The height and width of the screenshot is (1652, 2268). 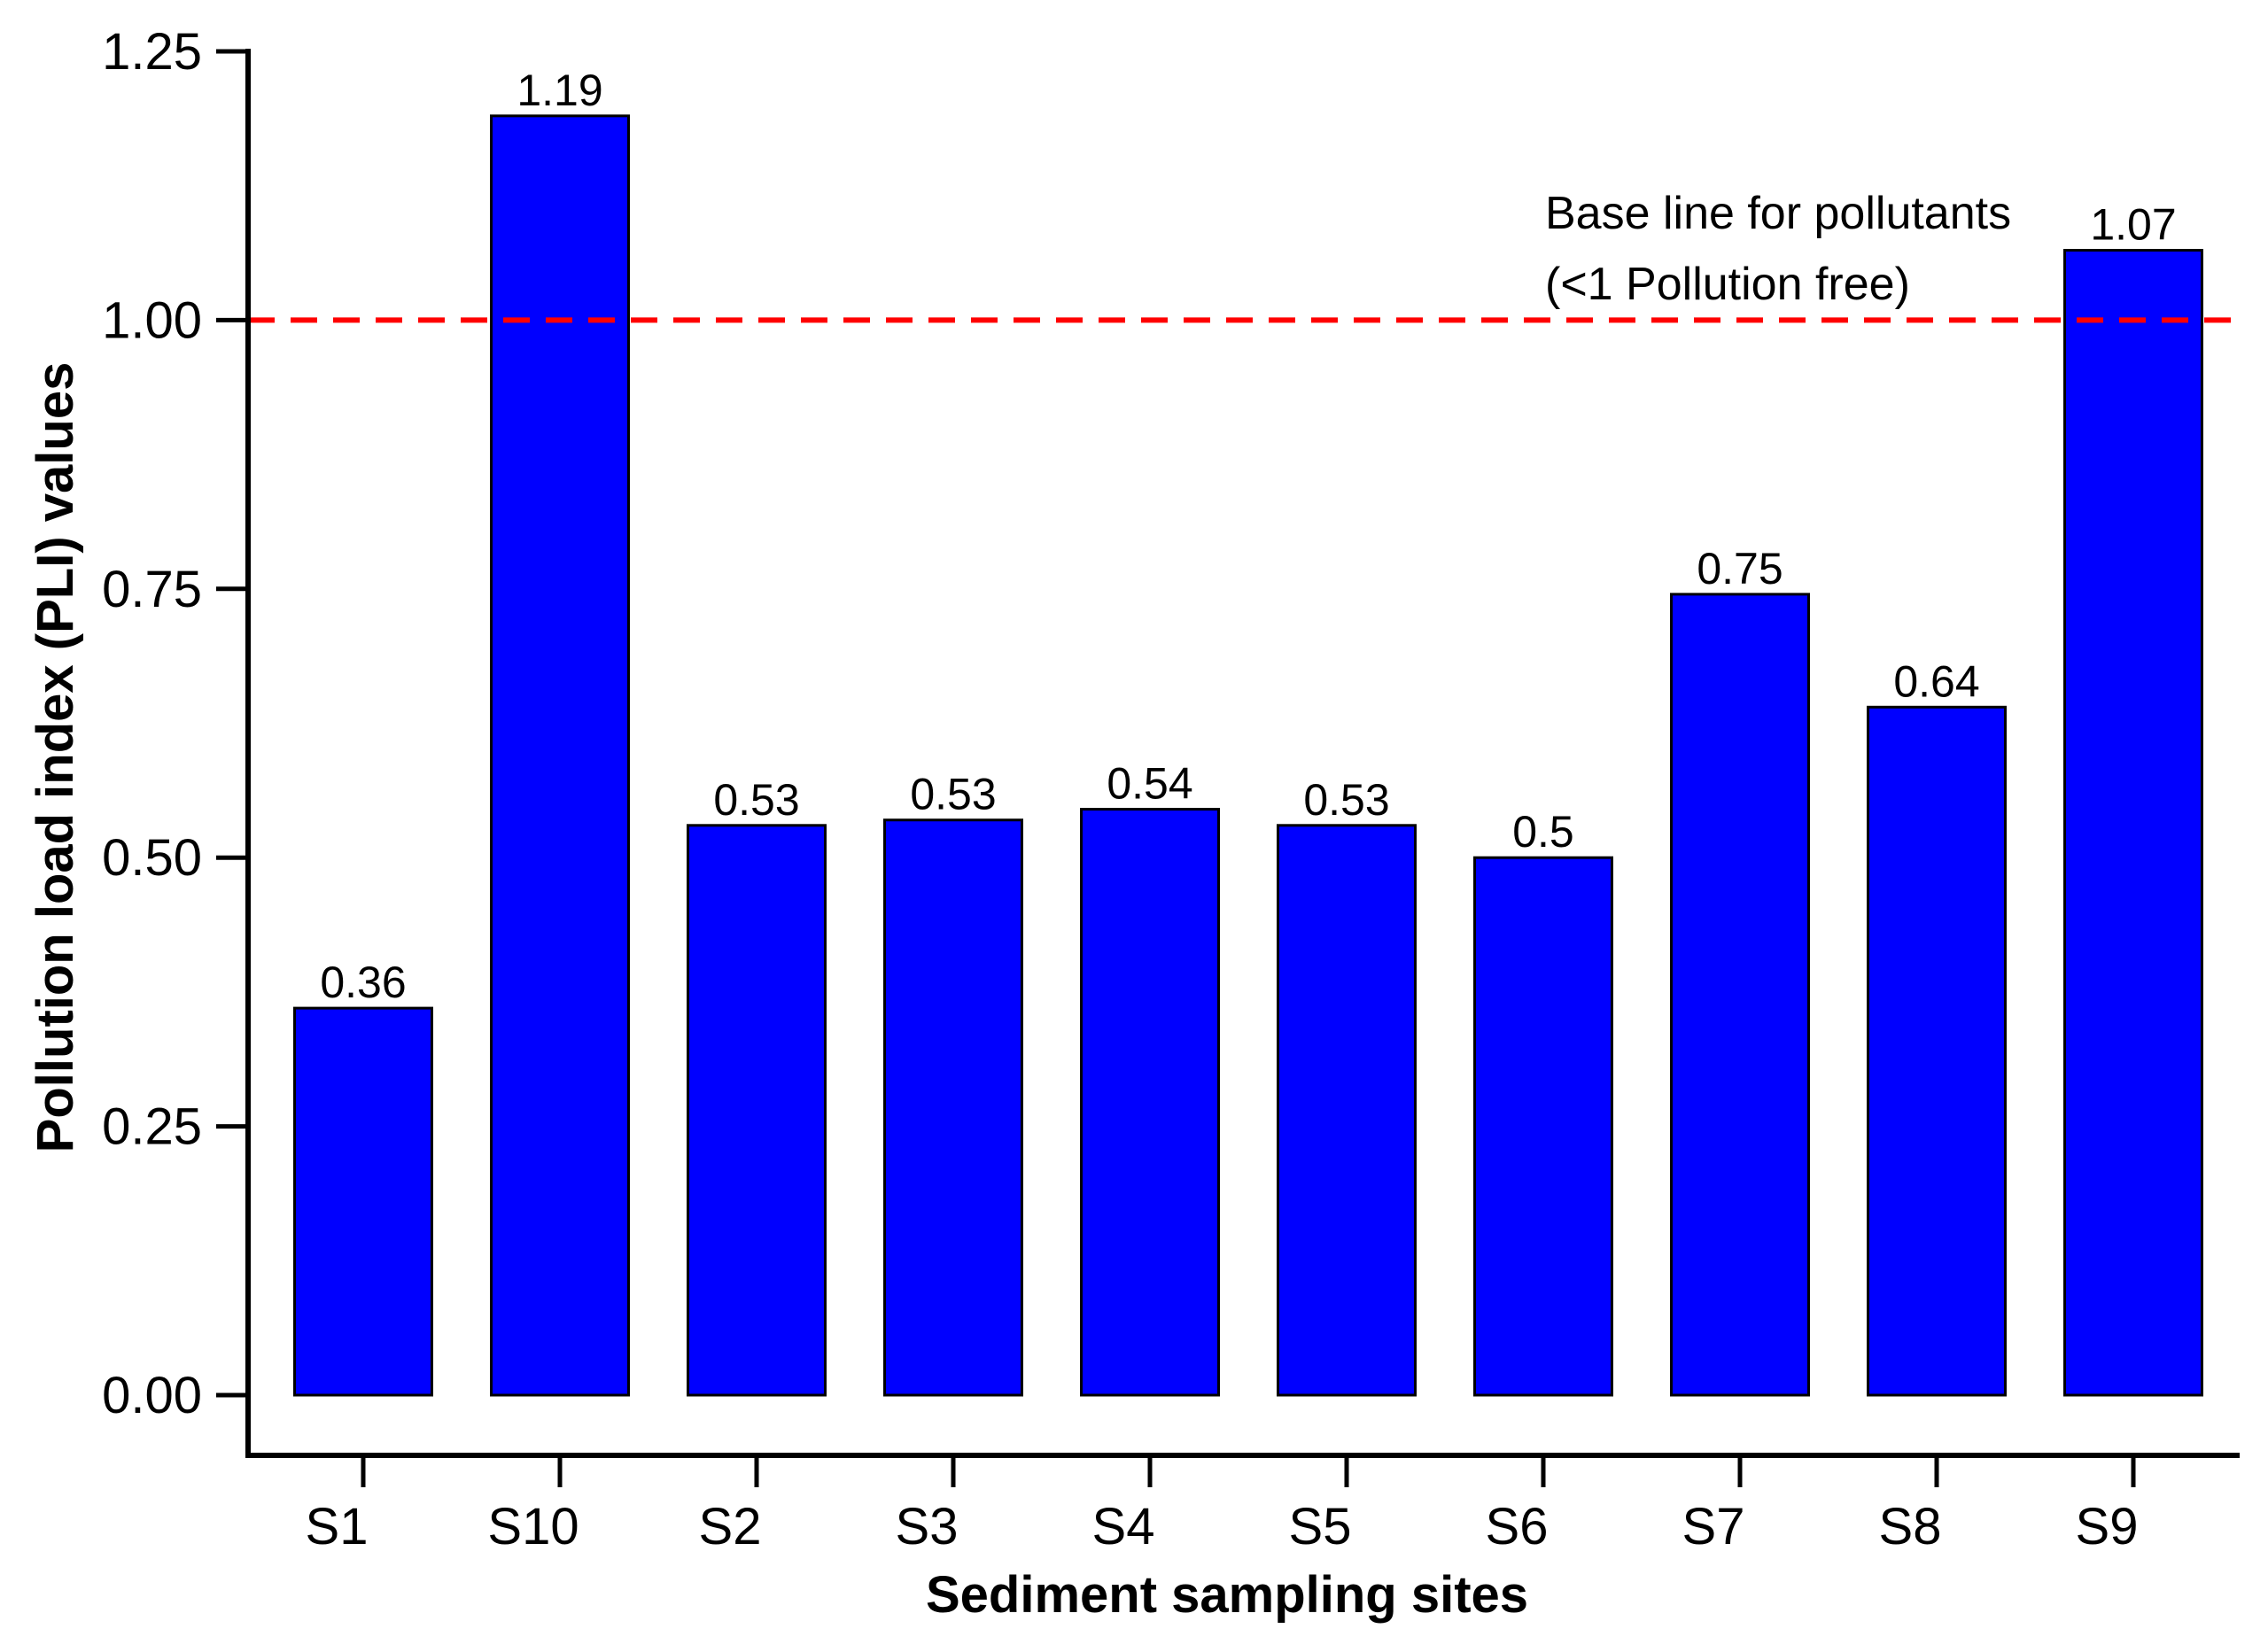 What do you see at coordinates (1740, 569) in the screenshot?
I see `data-label-s7: 0.75` at bounding box center [1740, 569].